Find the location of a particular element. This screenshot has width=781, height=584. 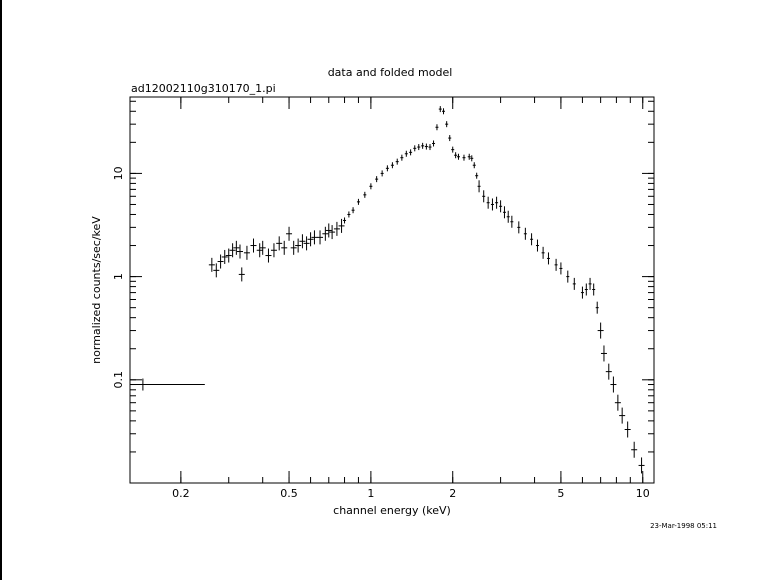

x-tick-label: 5 is located at coordinates (560, 493).